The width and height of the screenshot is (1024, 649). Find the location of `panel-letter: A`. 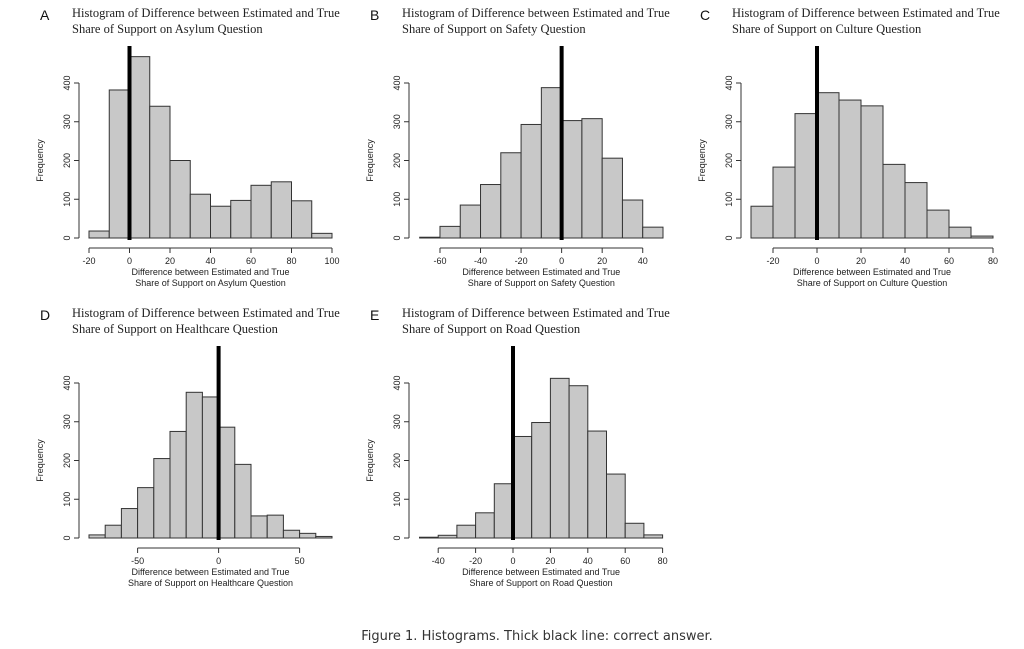

panel-letter: A is located at coordinates (45, 15).